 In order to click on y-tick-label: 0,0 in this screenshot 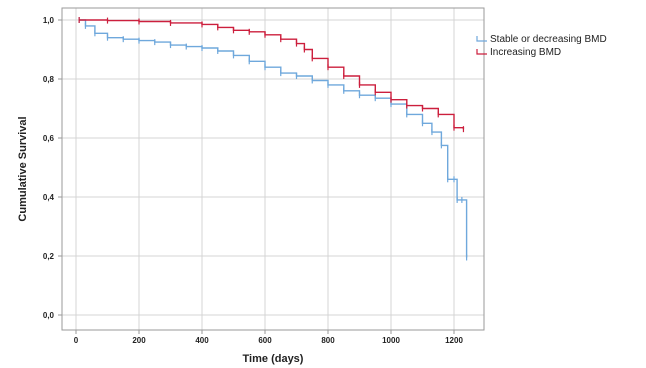, I will do `click(49, 315)`.